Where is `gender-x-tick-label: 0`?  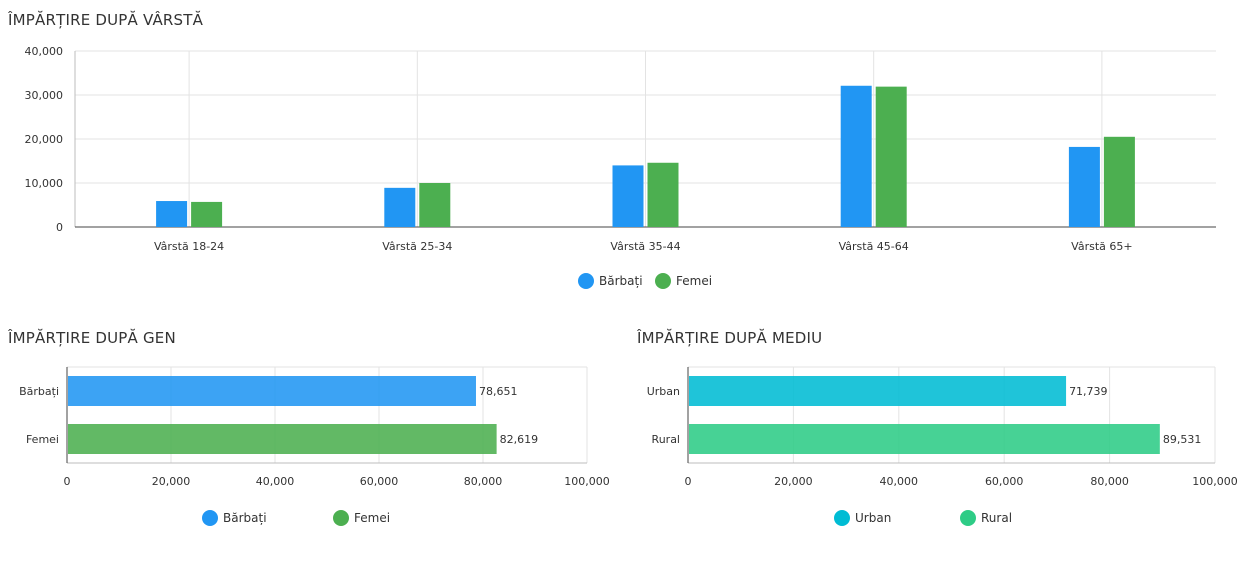
gender-x-tick-label: 0 is located at coordinates (67, 481).